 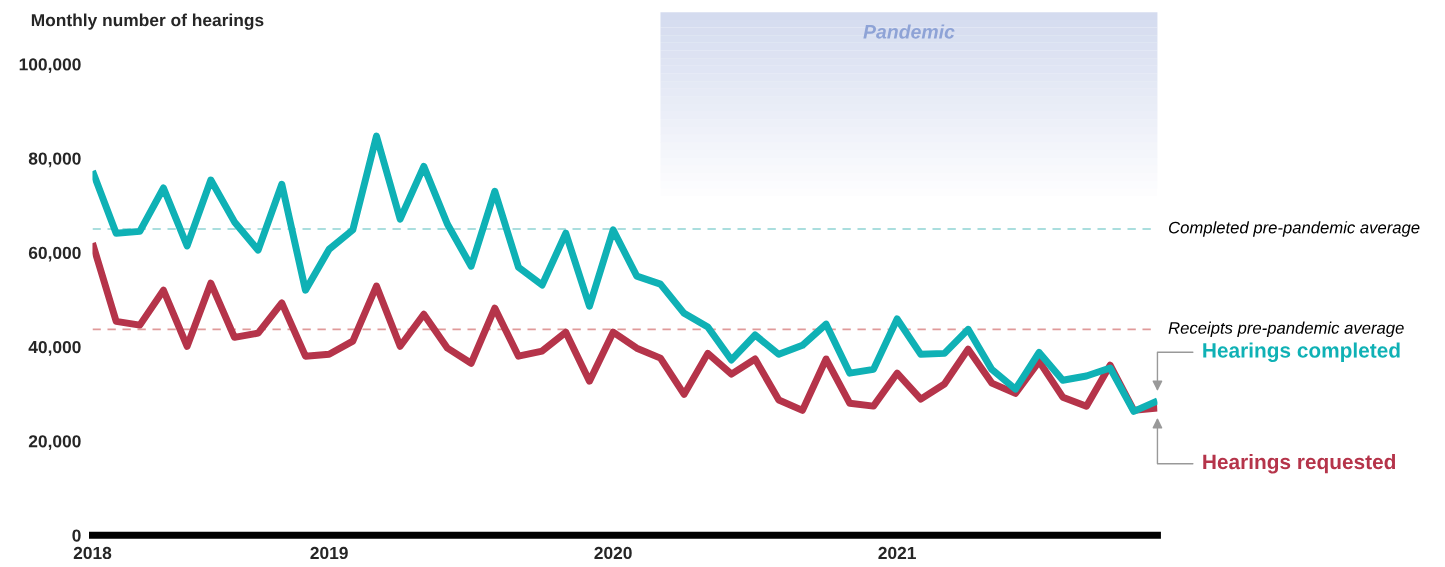 I want to click on y-tick-label: 60,000, so click(x=54, y=254).